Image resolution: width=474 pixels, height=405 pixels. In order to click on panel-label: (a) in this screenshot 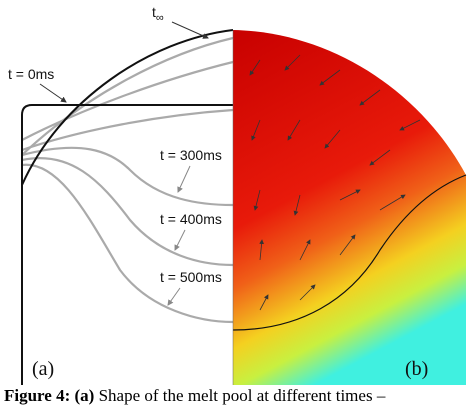, I will do `click(43, 369)`.